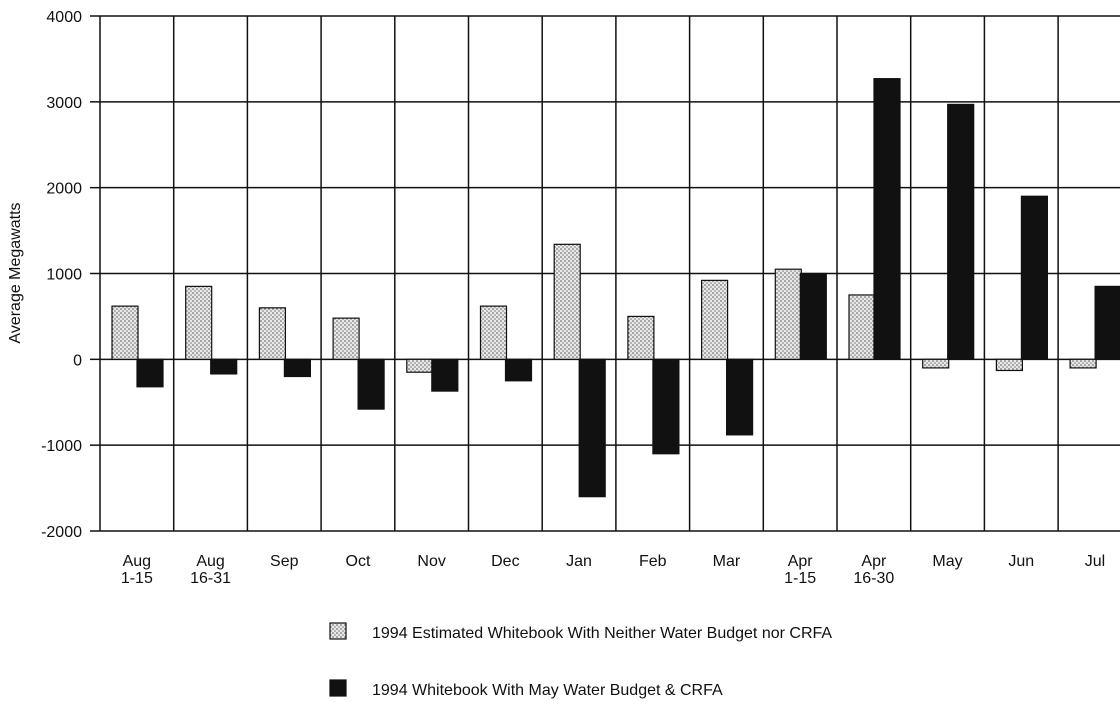  I want to click on x-tick-label: Aug 1-15, so click(137, 570).